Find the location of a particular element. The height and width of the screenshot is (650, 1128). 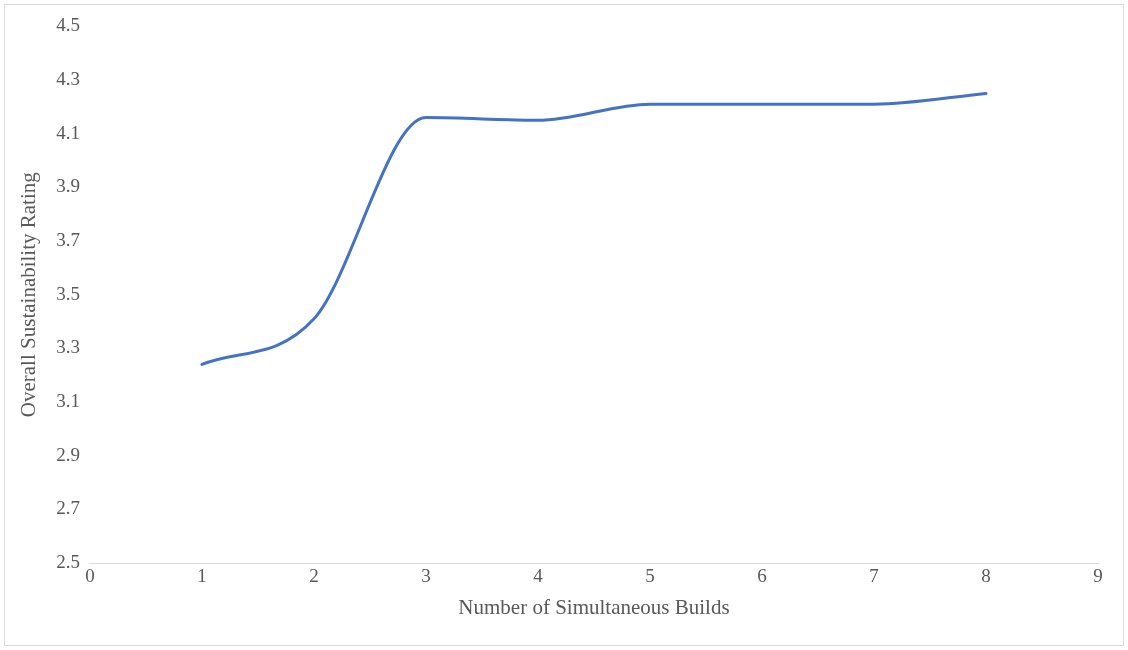

y-tick-label: 4.5 is located at coordinates (68, 25).